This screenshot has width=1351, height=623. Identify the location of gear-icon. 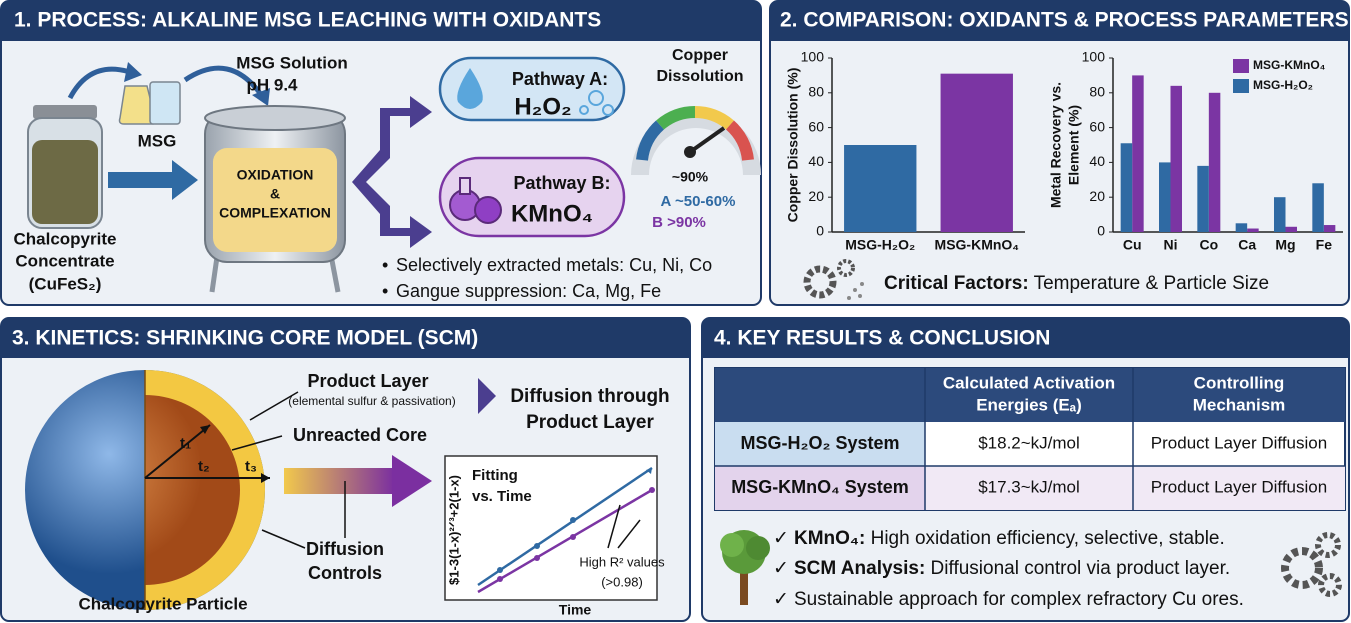
(833, 279).